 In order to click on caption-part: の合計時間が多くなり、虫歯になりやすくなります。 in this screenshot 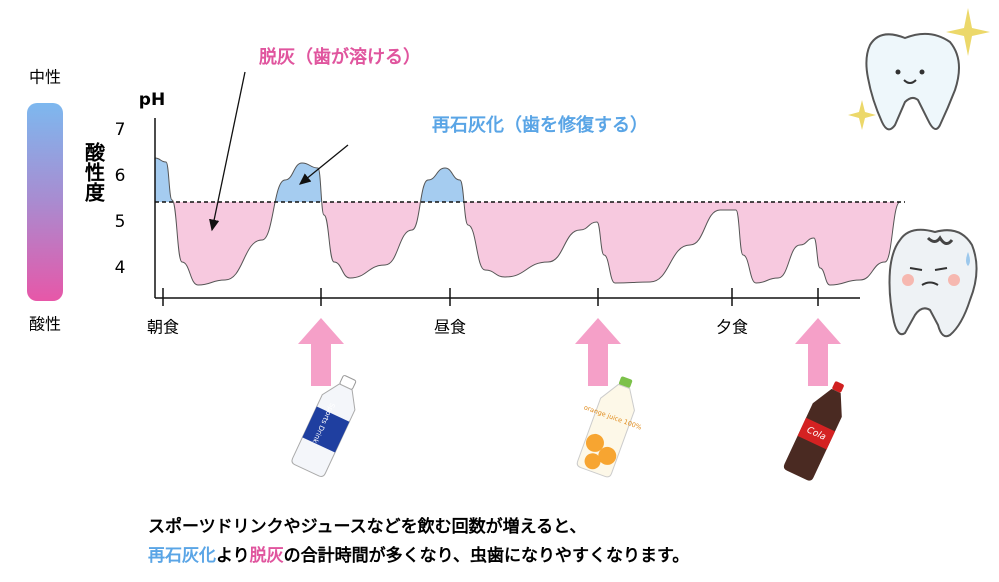, I will do `click(487, 555)`.